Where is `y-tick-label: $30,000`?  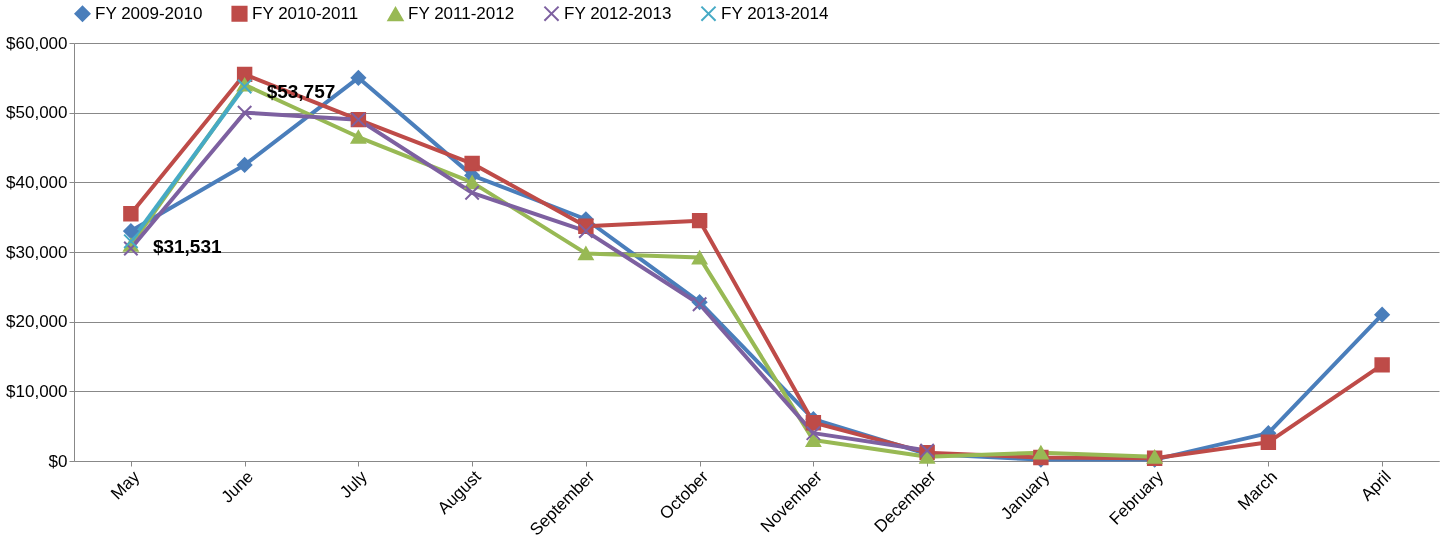 y-tick-label: $30,000 is located at coordinates (37, 252).